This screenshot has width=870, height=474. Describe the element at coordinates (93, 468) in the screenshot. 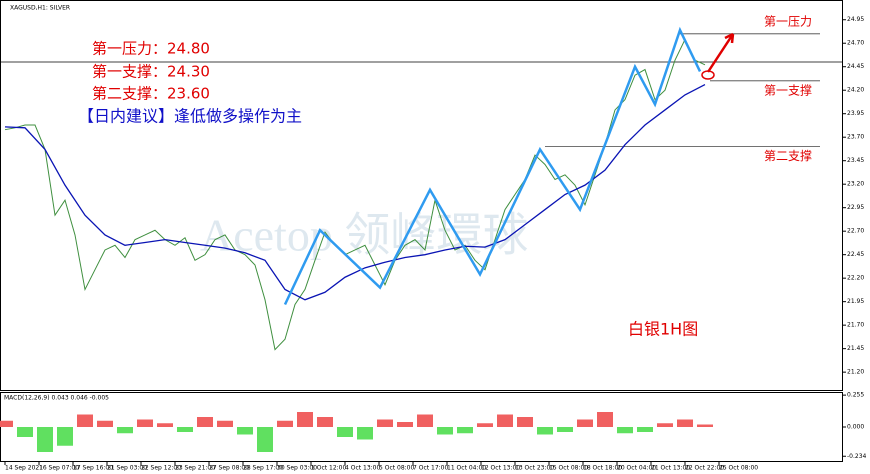

I see `x-tick-label: 17 Sep 16:00` at that location.